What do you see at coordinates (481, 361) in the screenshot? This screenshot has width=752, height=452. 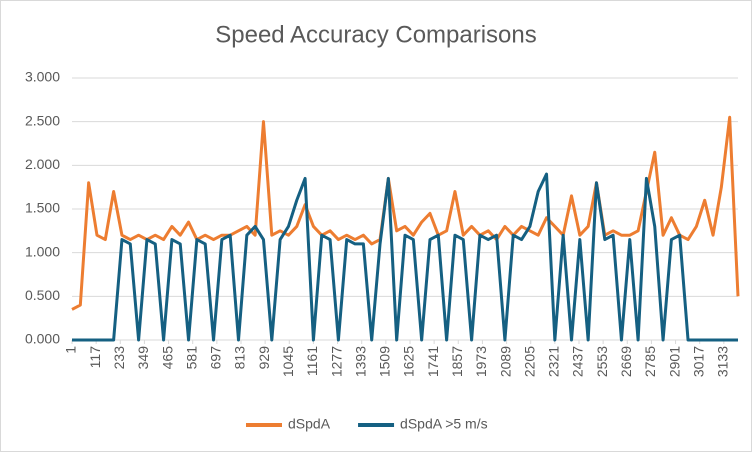 I see `x-tick-label: 1973` at bounding box center [481, 361].